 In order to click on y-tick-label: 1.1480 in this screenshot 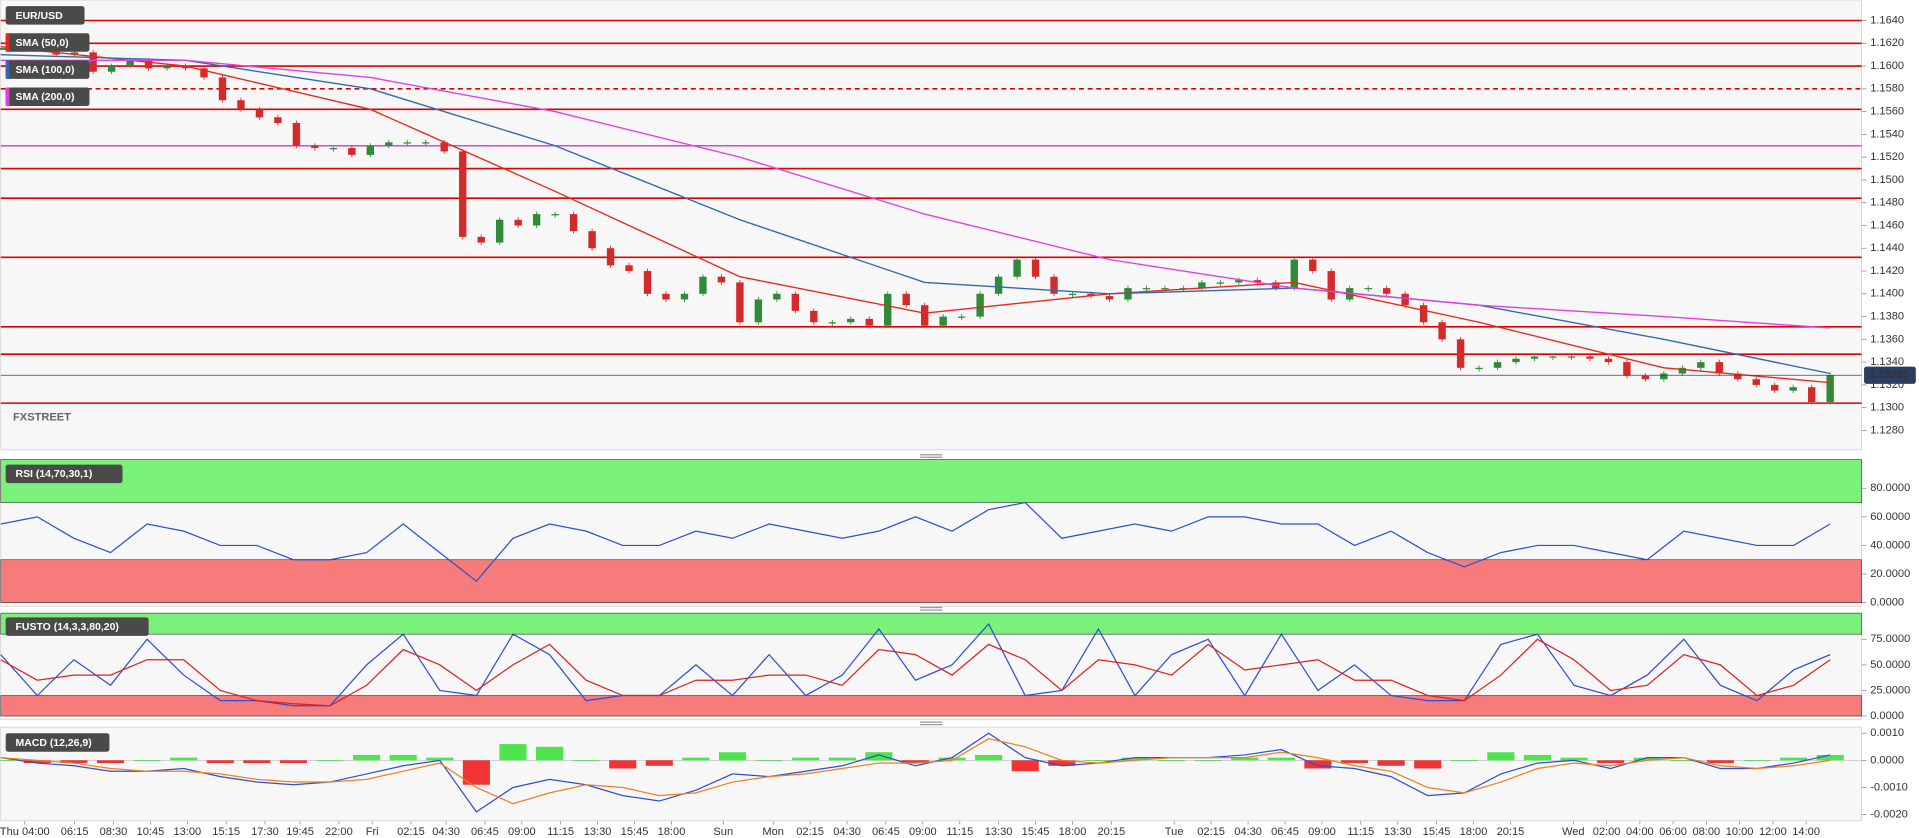, I will do `click(1887, 203)`.